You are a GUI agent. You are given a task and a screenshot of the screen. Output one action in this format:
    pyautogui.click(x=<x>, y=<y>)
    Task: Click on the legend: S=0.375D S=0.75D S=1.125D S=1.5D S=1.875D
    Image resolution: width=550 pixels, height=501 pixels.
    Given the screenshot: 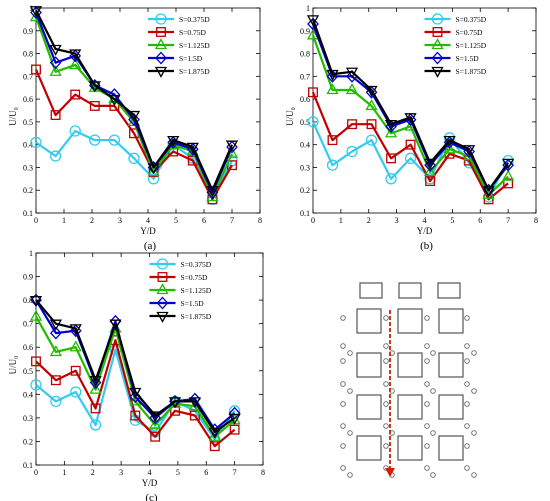 What is the action you would take?
    pyautogui.click(x=455, y=45)
    